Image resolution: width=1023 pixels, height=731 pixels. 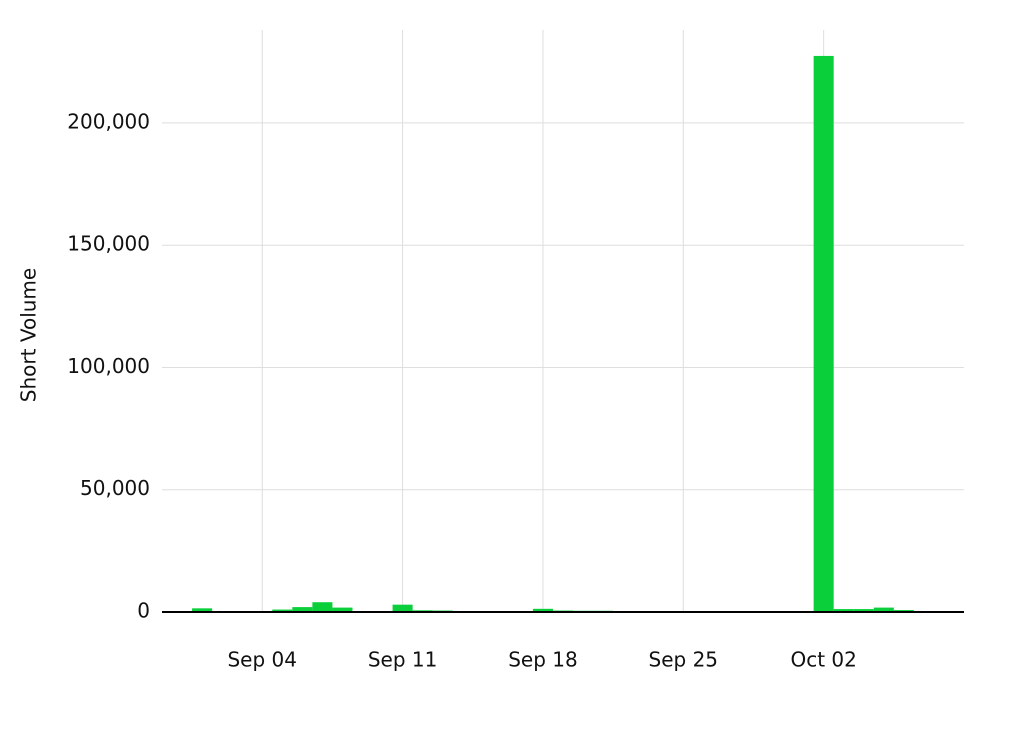 What do you see at coordinates (684, 660) in the screenshot?
I see `x-tick-label: Sep 25` at bounding box center [684, 660].